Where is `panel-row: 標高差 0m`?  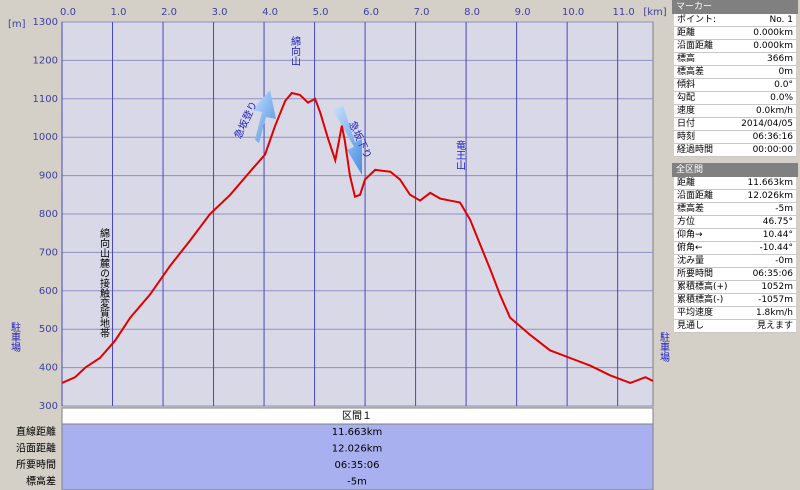 panel-row: 標高差 0m is located at coordinates (735, 72).